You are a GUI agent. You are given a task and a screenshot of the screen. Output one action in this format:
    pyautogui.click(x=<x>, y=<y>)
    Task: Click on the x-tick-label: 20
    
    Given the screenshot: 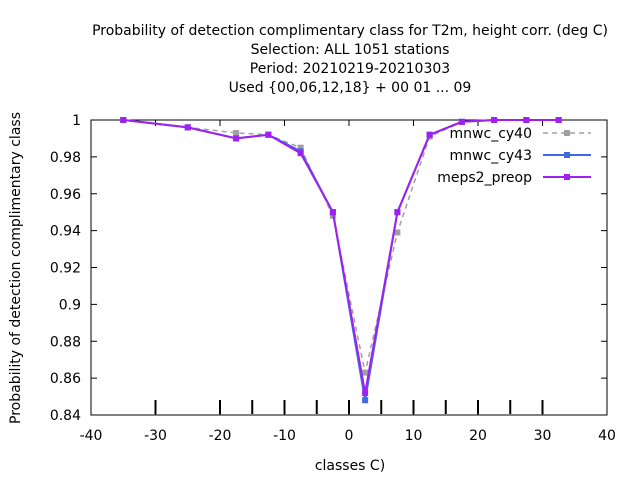 What is the action you would take?
    pyautogui.click(x=478, y=436)
    